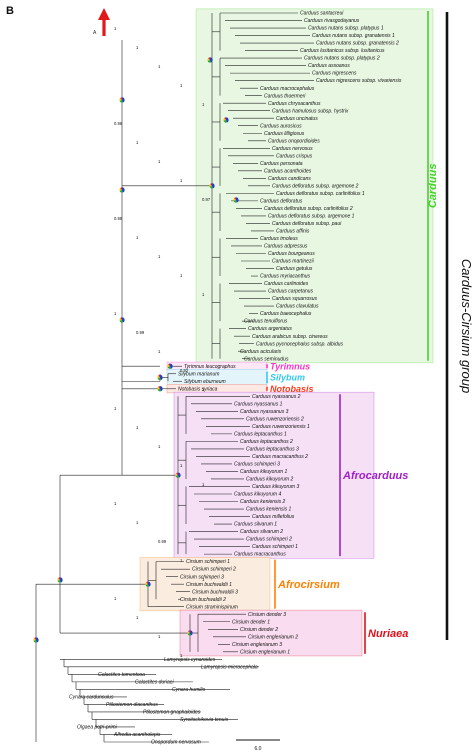 Image resolution: width=474 pixels, height=756 pixels. Describe the element at coordinates (281, 201) in the screenshot. I see `tip-label: Carduus defloratus` at that location.